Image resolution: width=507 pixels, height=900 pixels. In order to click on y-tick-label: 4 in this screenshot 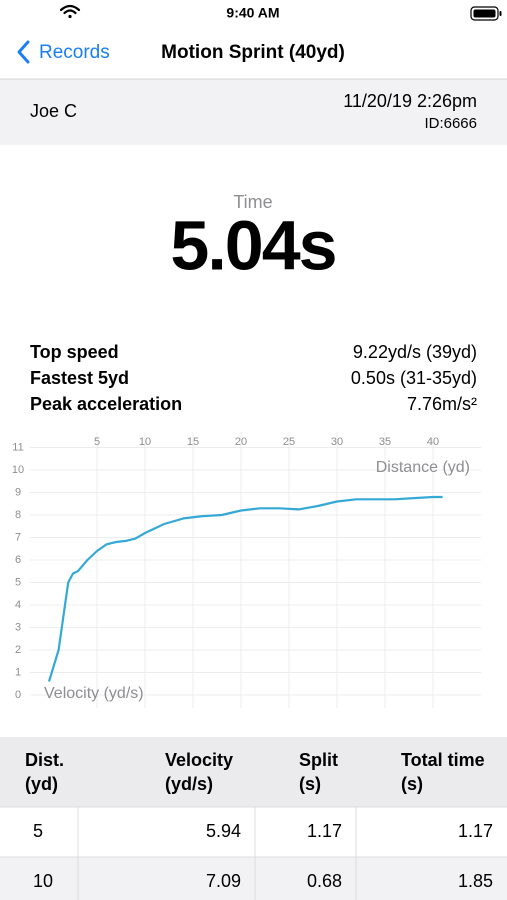, I will do `click(18, 605)`.